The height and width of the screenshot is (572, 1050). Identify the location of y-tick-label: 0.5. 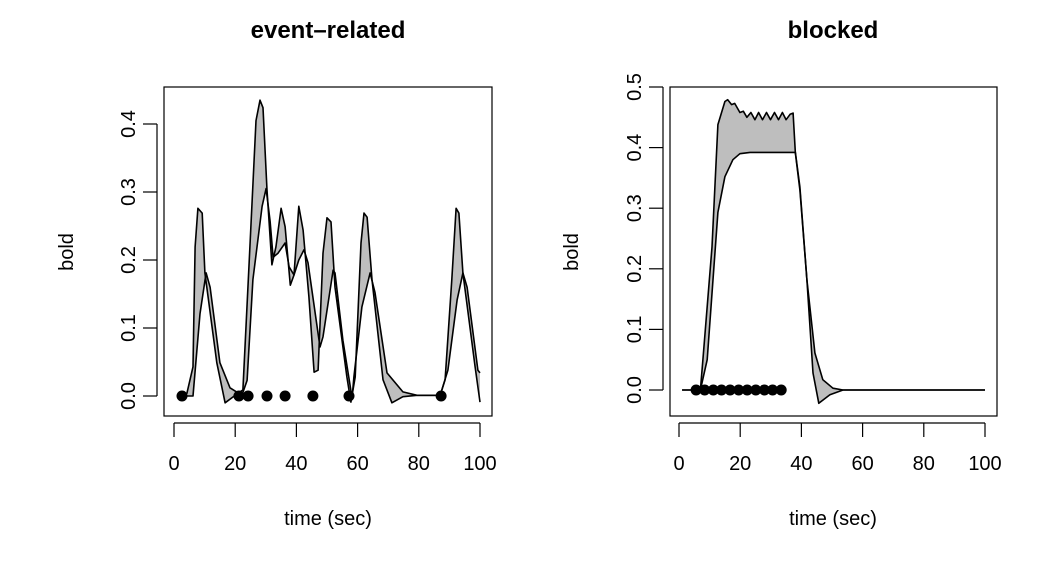
(635, 87).